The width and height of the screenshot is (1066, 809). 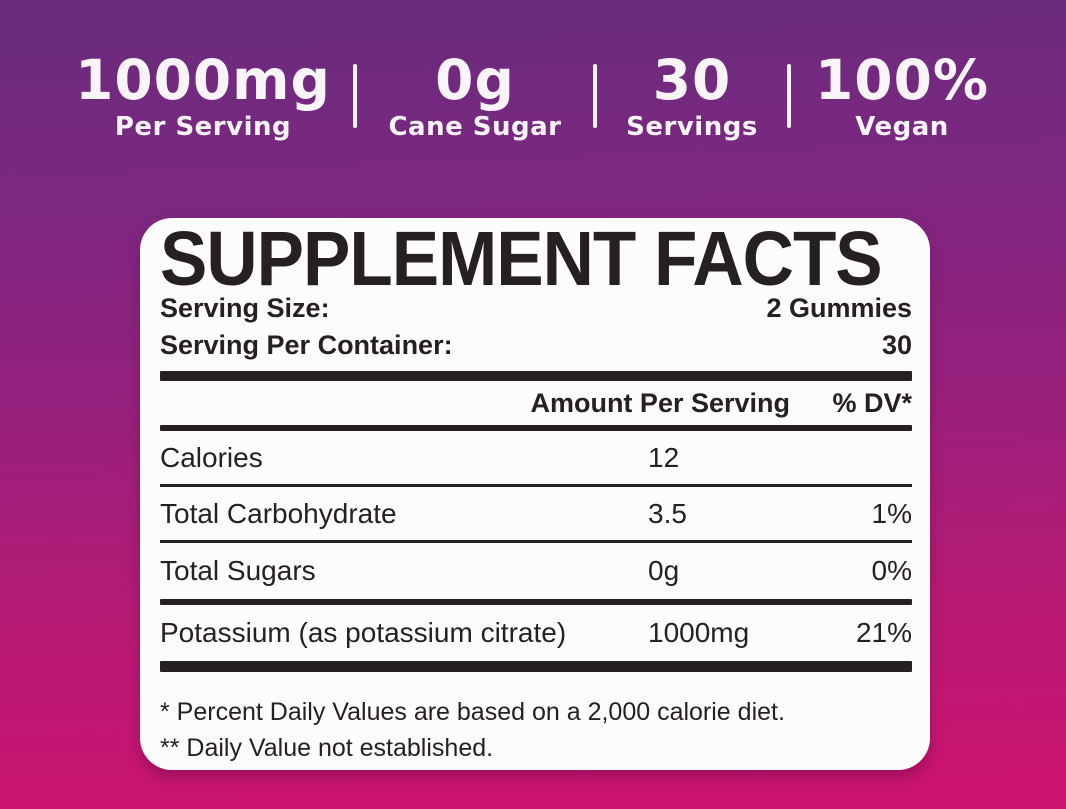 What do you see at coordinates (664, 457) in the screenshot?
I see `nutrient-amount: 12` at bounding box center [664, 457].